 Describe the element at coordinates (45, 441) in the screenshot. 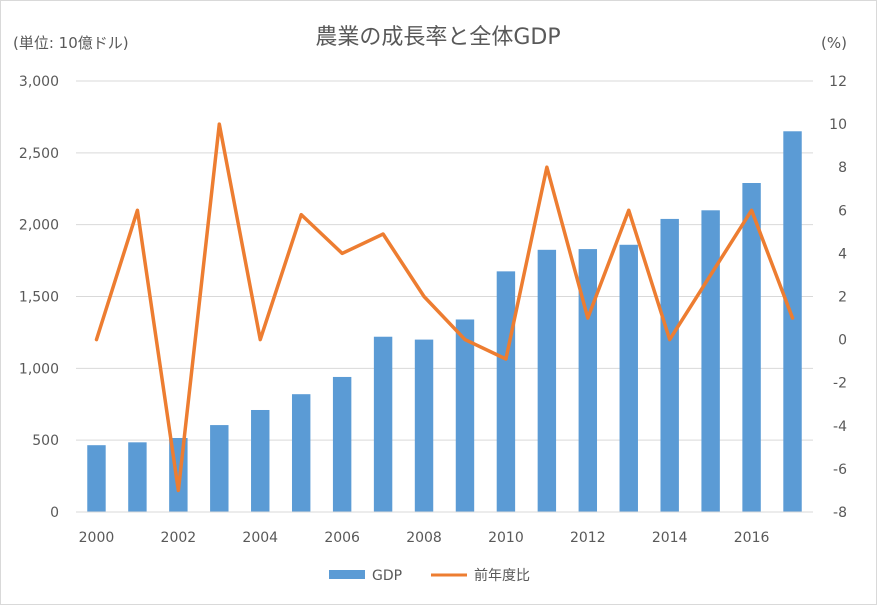

I see `left-axis-tick-label: 500` at that location.